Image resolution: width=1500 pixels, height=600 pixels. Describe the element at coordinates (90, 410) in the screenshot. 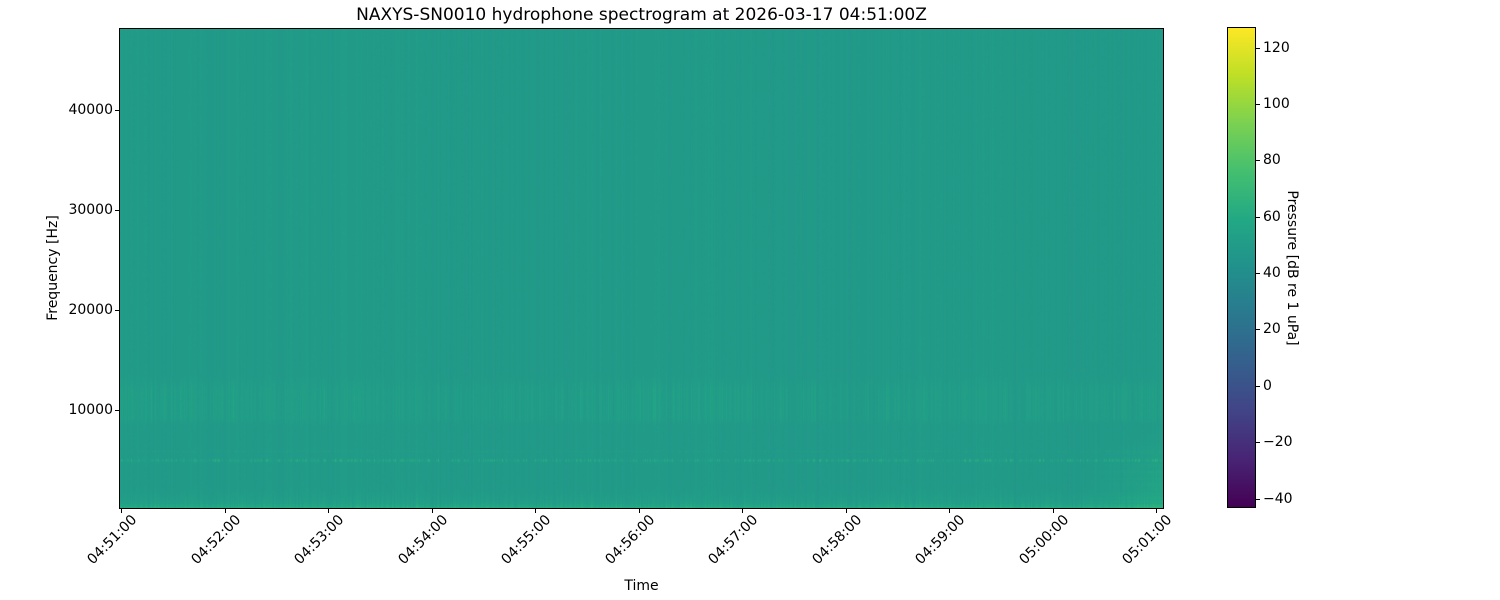

I see `y-tick-label: 10000` at that location.